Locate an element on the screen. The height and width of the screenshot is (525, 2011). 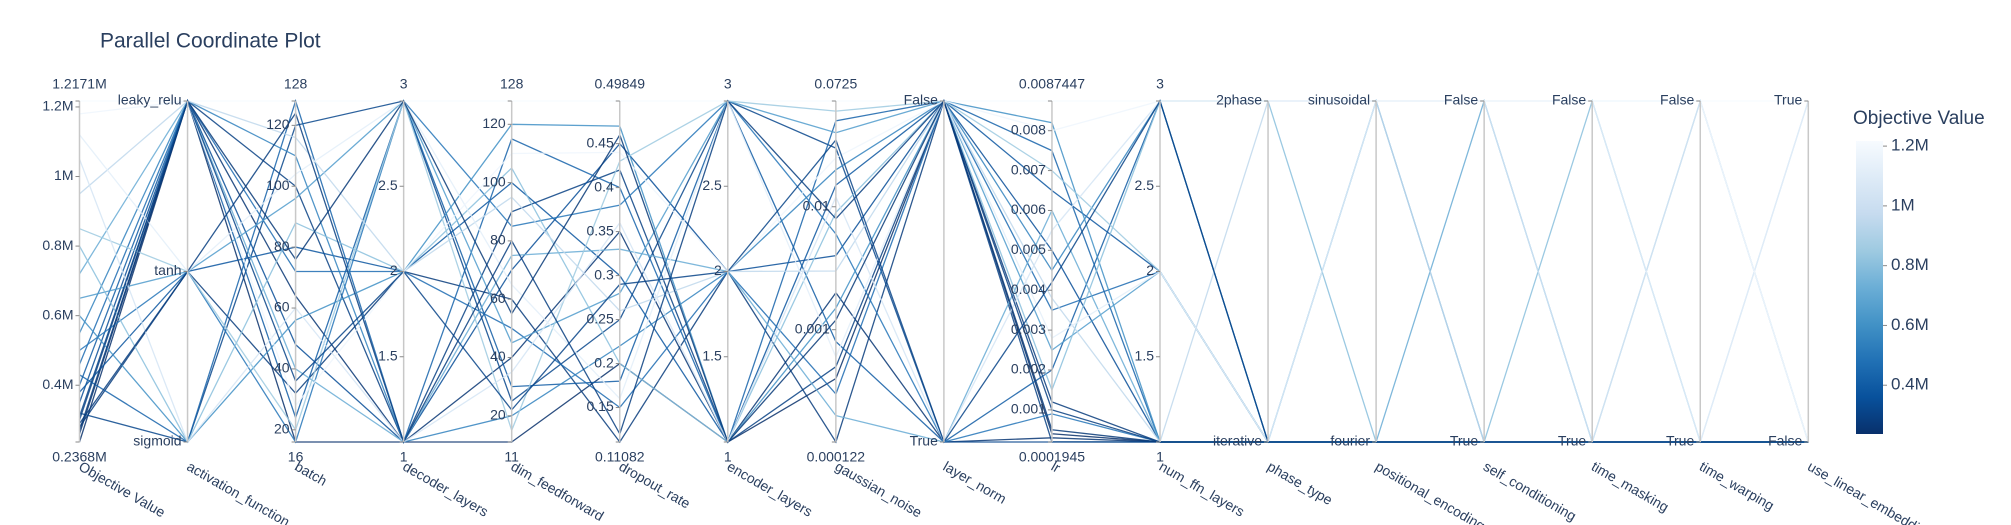
category-label: iterative is located at coordinates (1237, 441).